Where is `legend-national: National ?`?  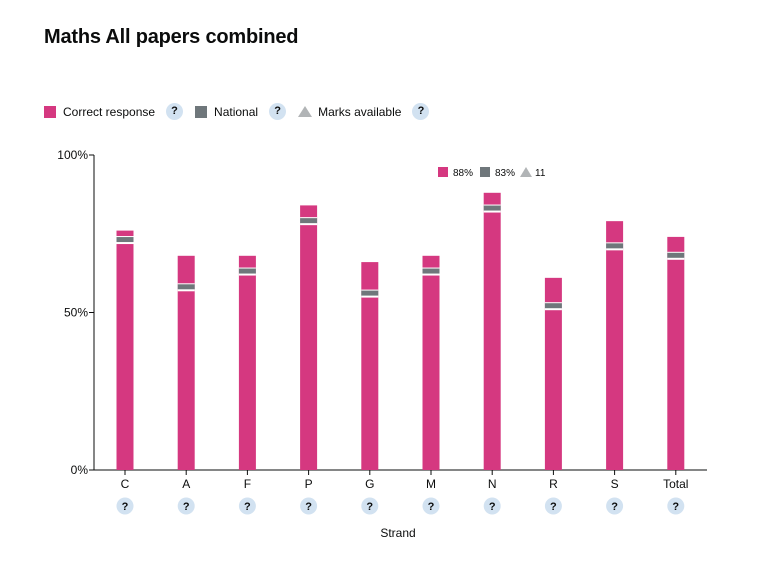 legend-national: National ? is located at coordinates (241, 111).